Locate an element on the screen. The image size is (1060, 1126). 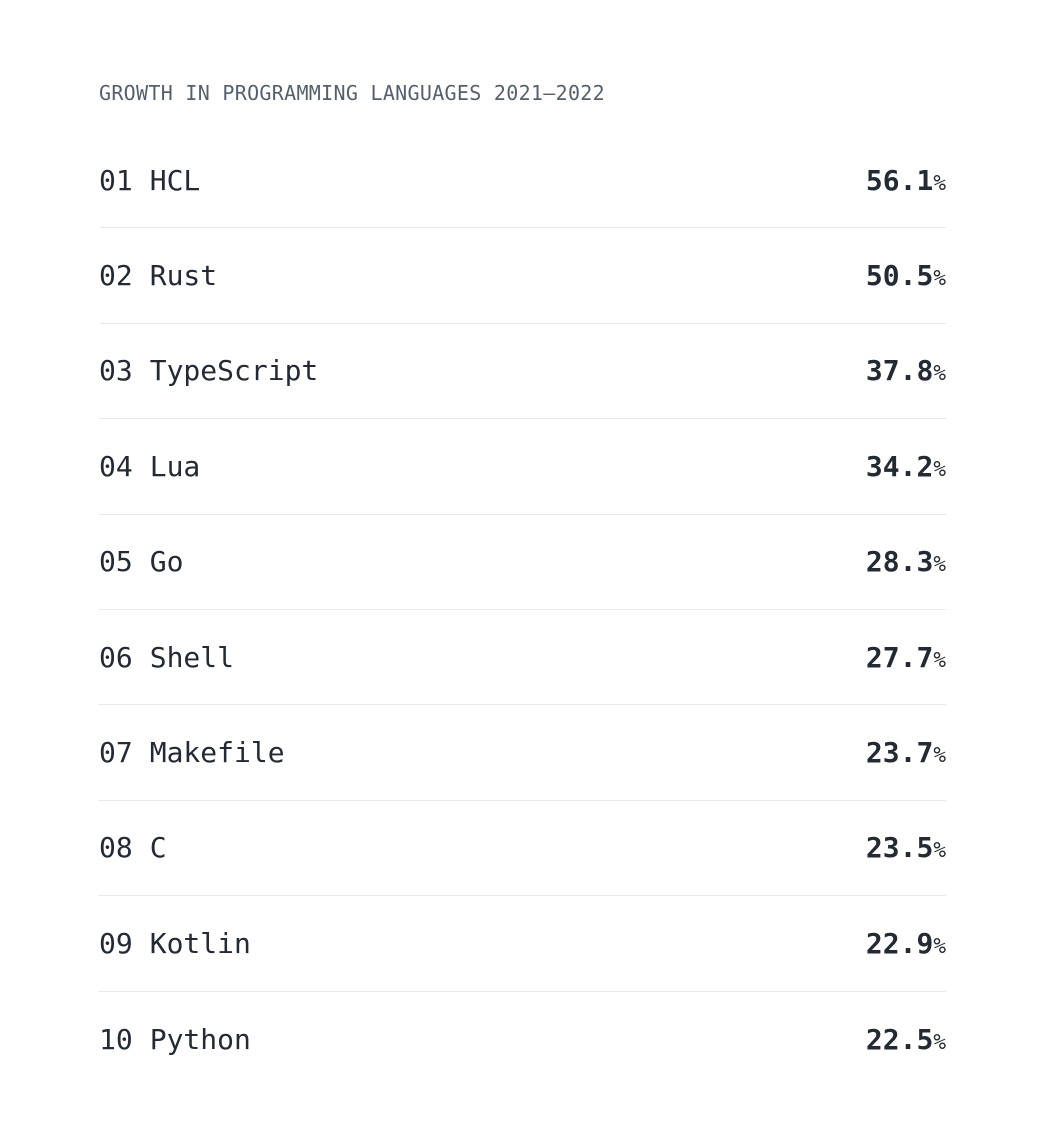
language-row: 09 Kotlin 22.9 % is located at coordinates (522, 944).